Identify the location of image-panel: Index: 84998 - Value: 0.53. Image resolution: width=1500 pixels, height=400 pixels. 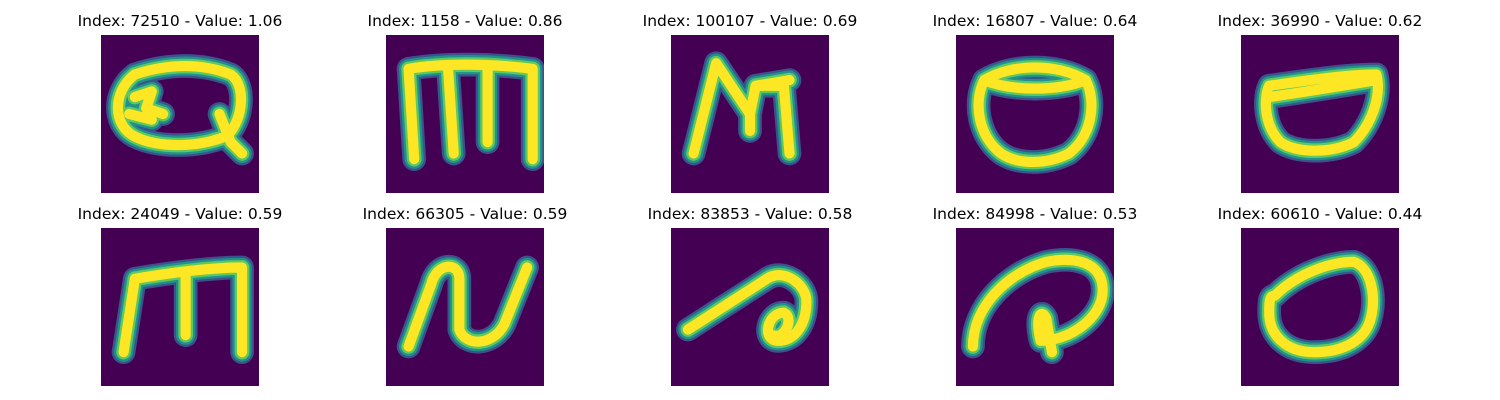
(1035, 296).